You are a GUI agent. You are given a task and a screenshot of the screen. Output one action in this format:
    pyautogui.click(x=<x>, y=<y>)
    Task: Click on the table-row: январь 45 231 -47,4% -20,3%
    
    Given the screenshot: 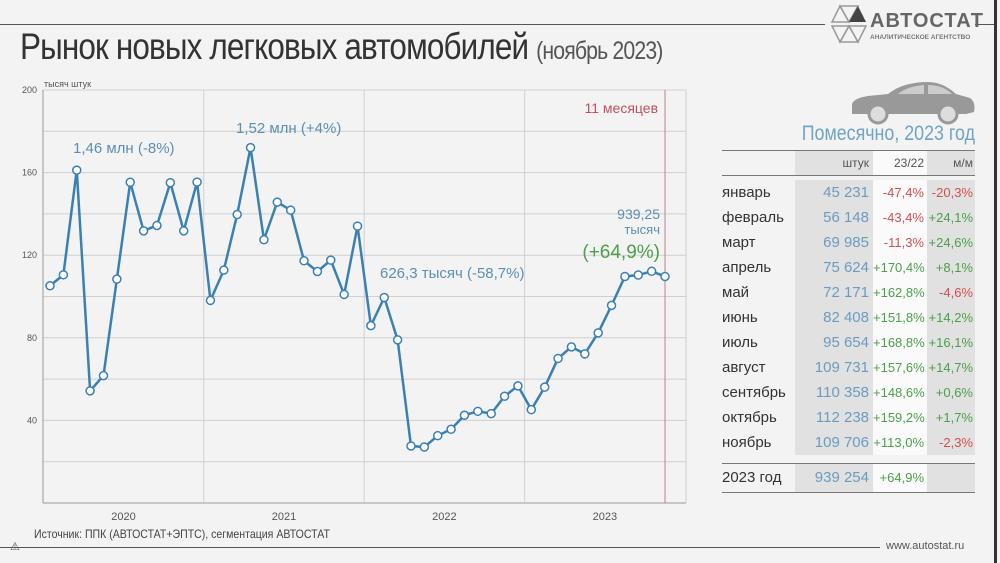 What is the action you would take?
    pyautogui.click(x=848, y=192)
    